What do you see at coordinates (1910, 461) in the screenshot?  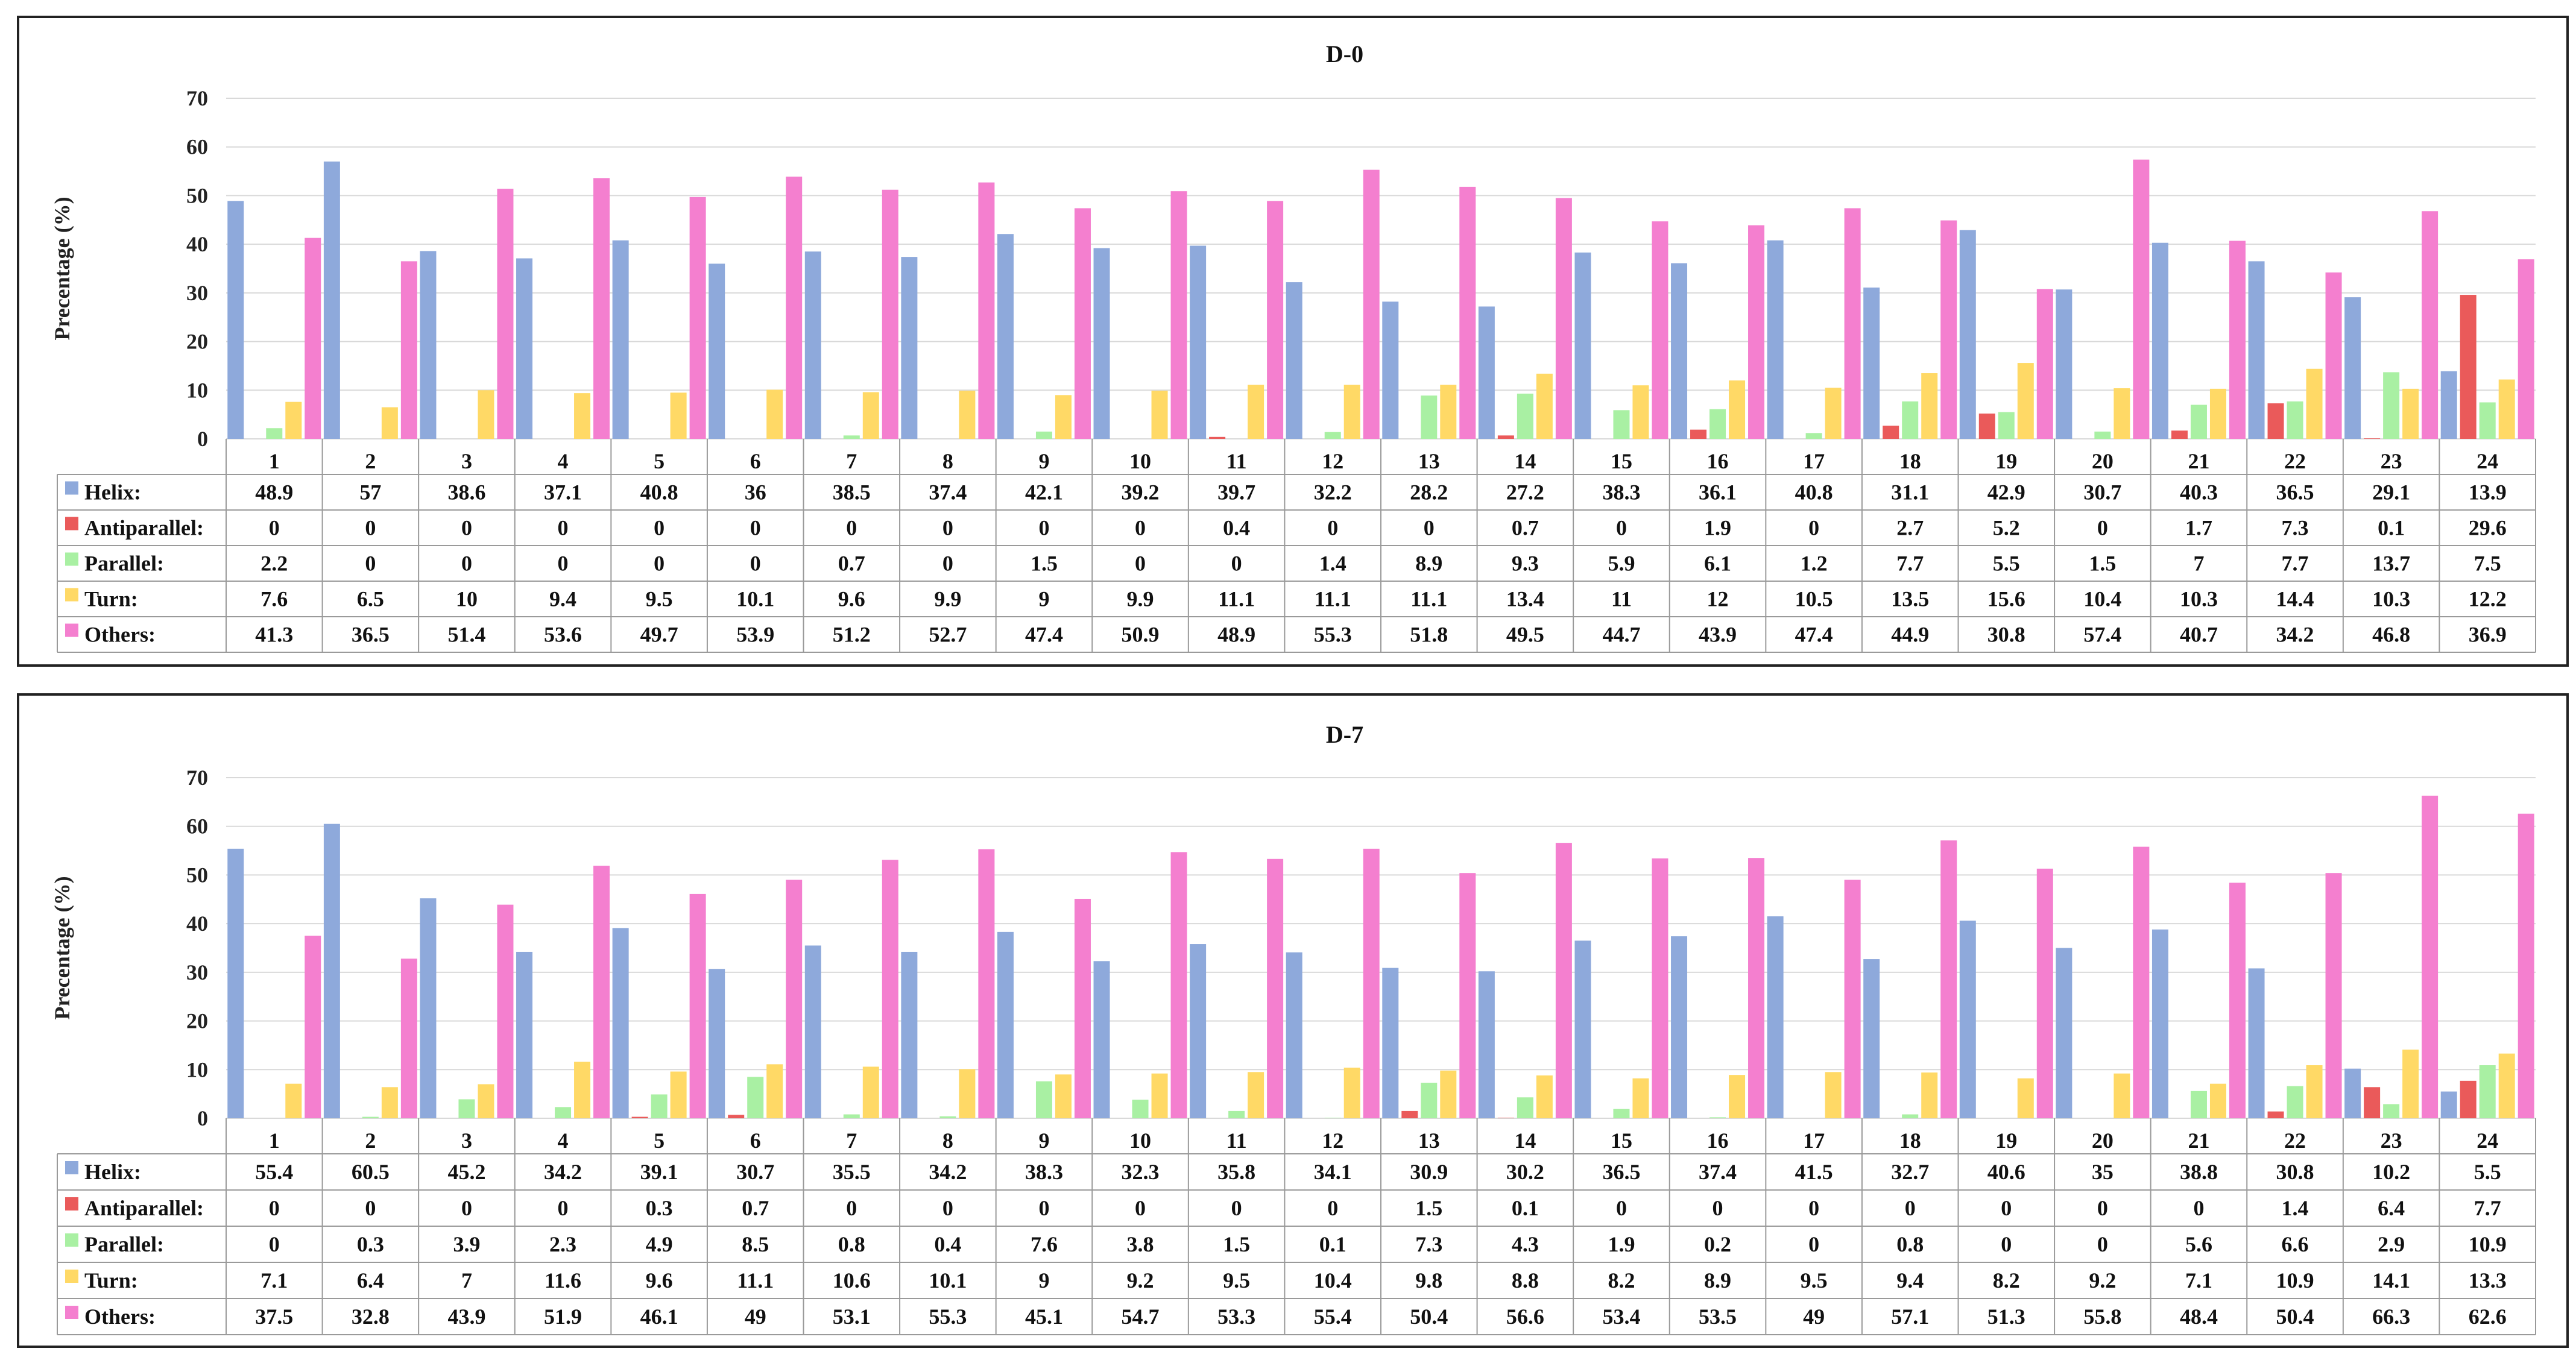 I see `category-label: 18` at bounding box center [1910, 461].